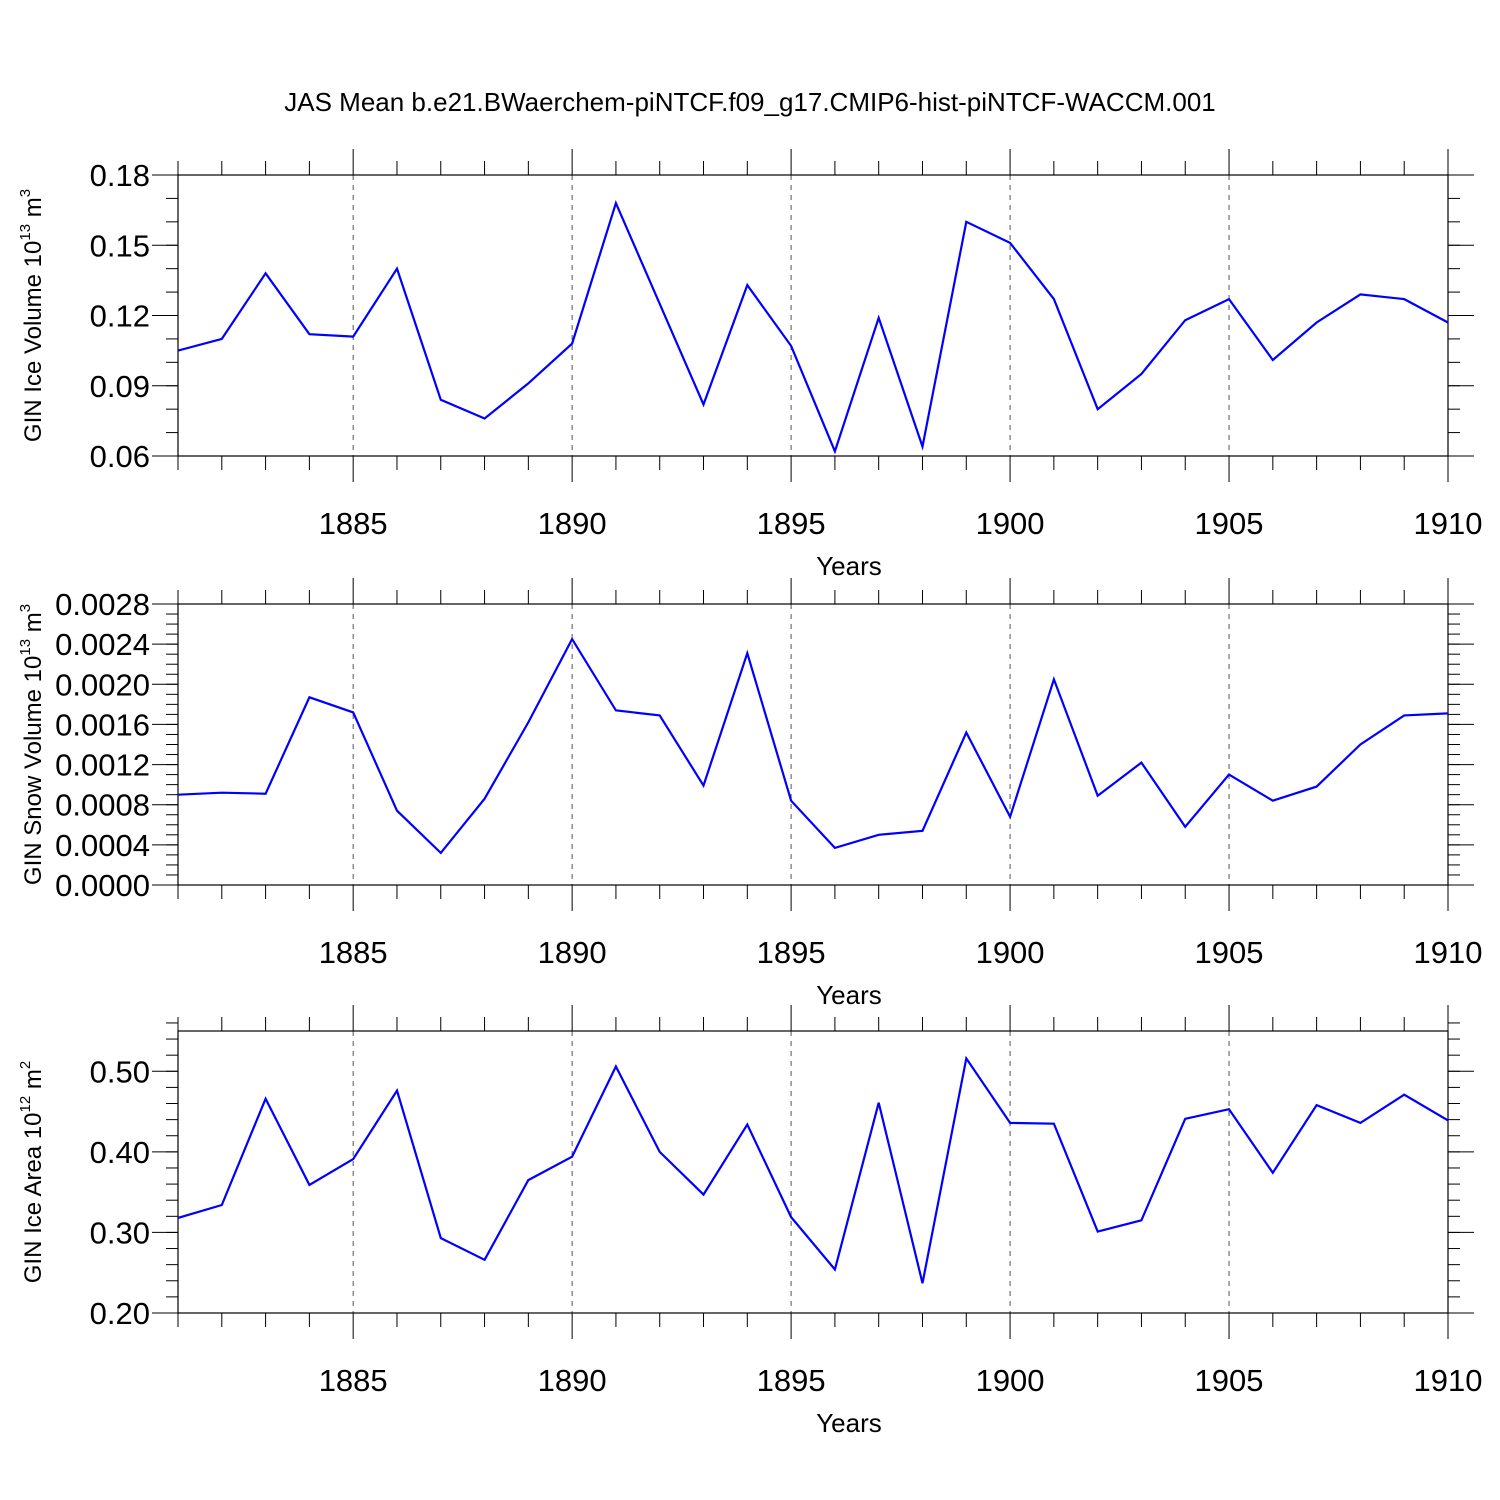 The width and height of the screenshot is (1500, 1500). What do you see at coordinates (120, 386) in the screenshot?
I see `y-tick-label: 0.09` at bounding box center [120, 386].